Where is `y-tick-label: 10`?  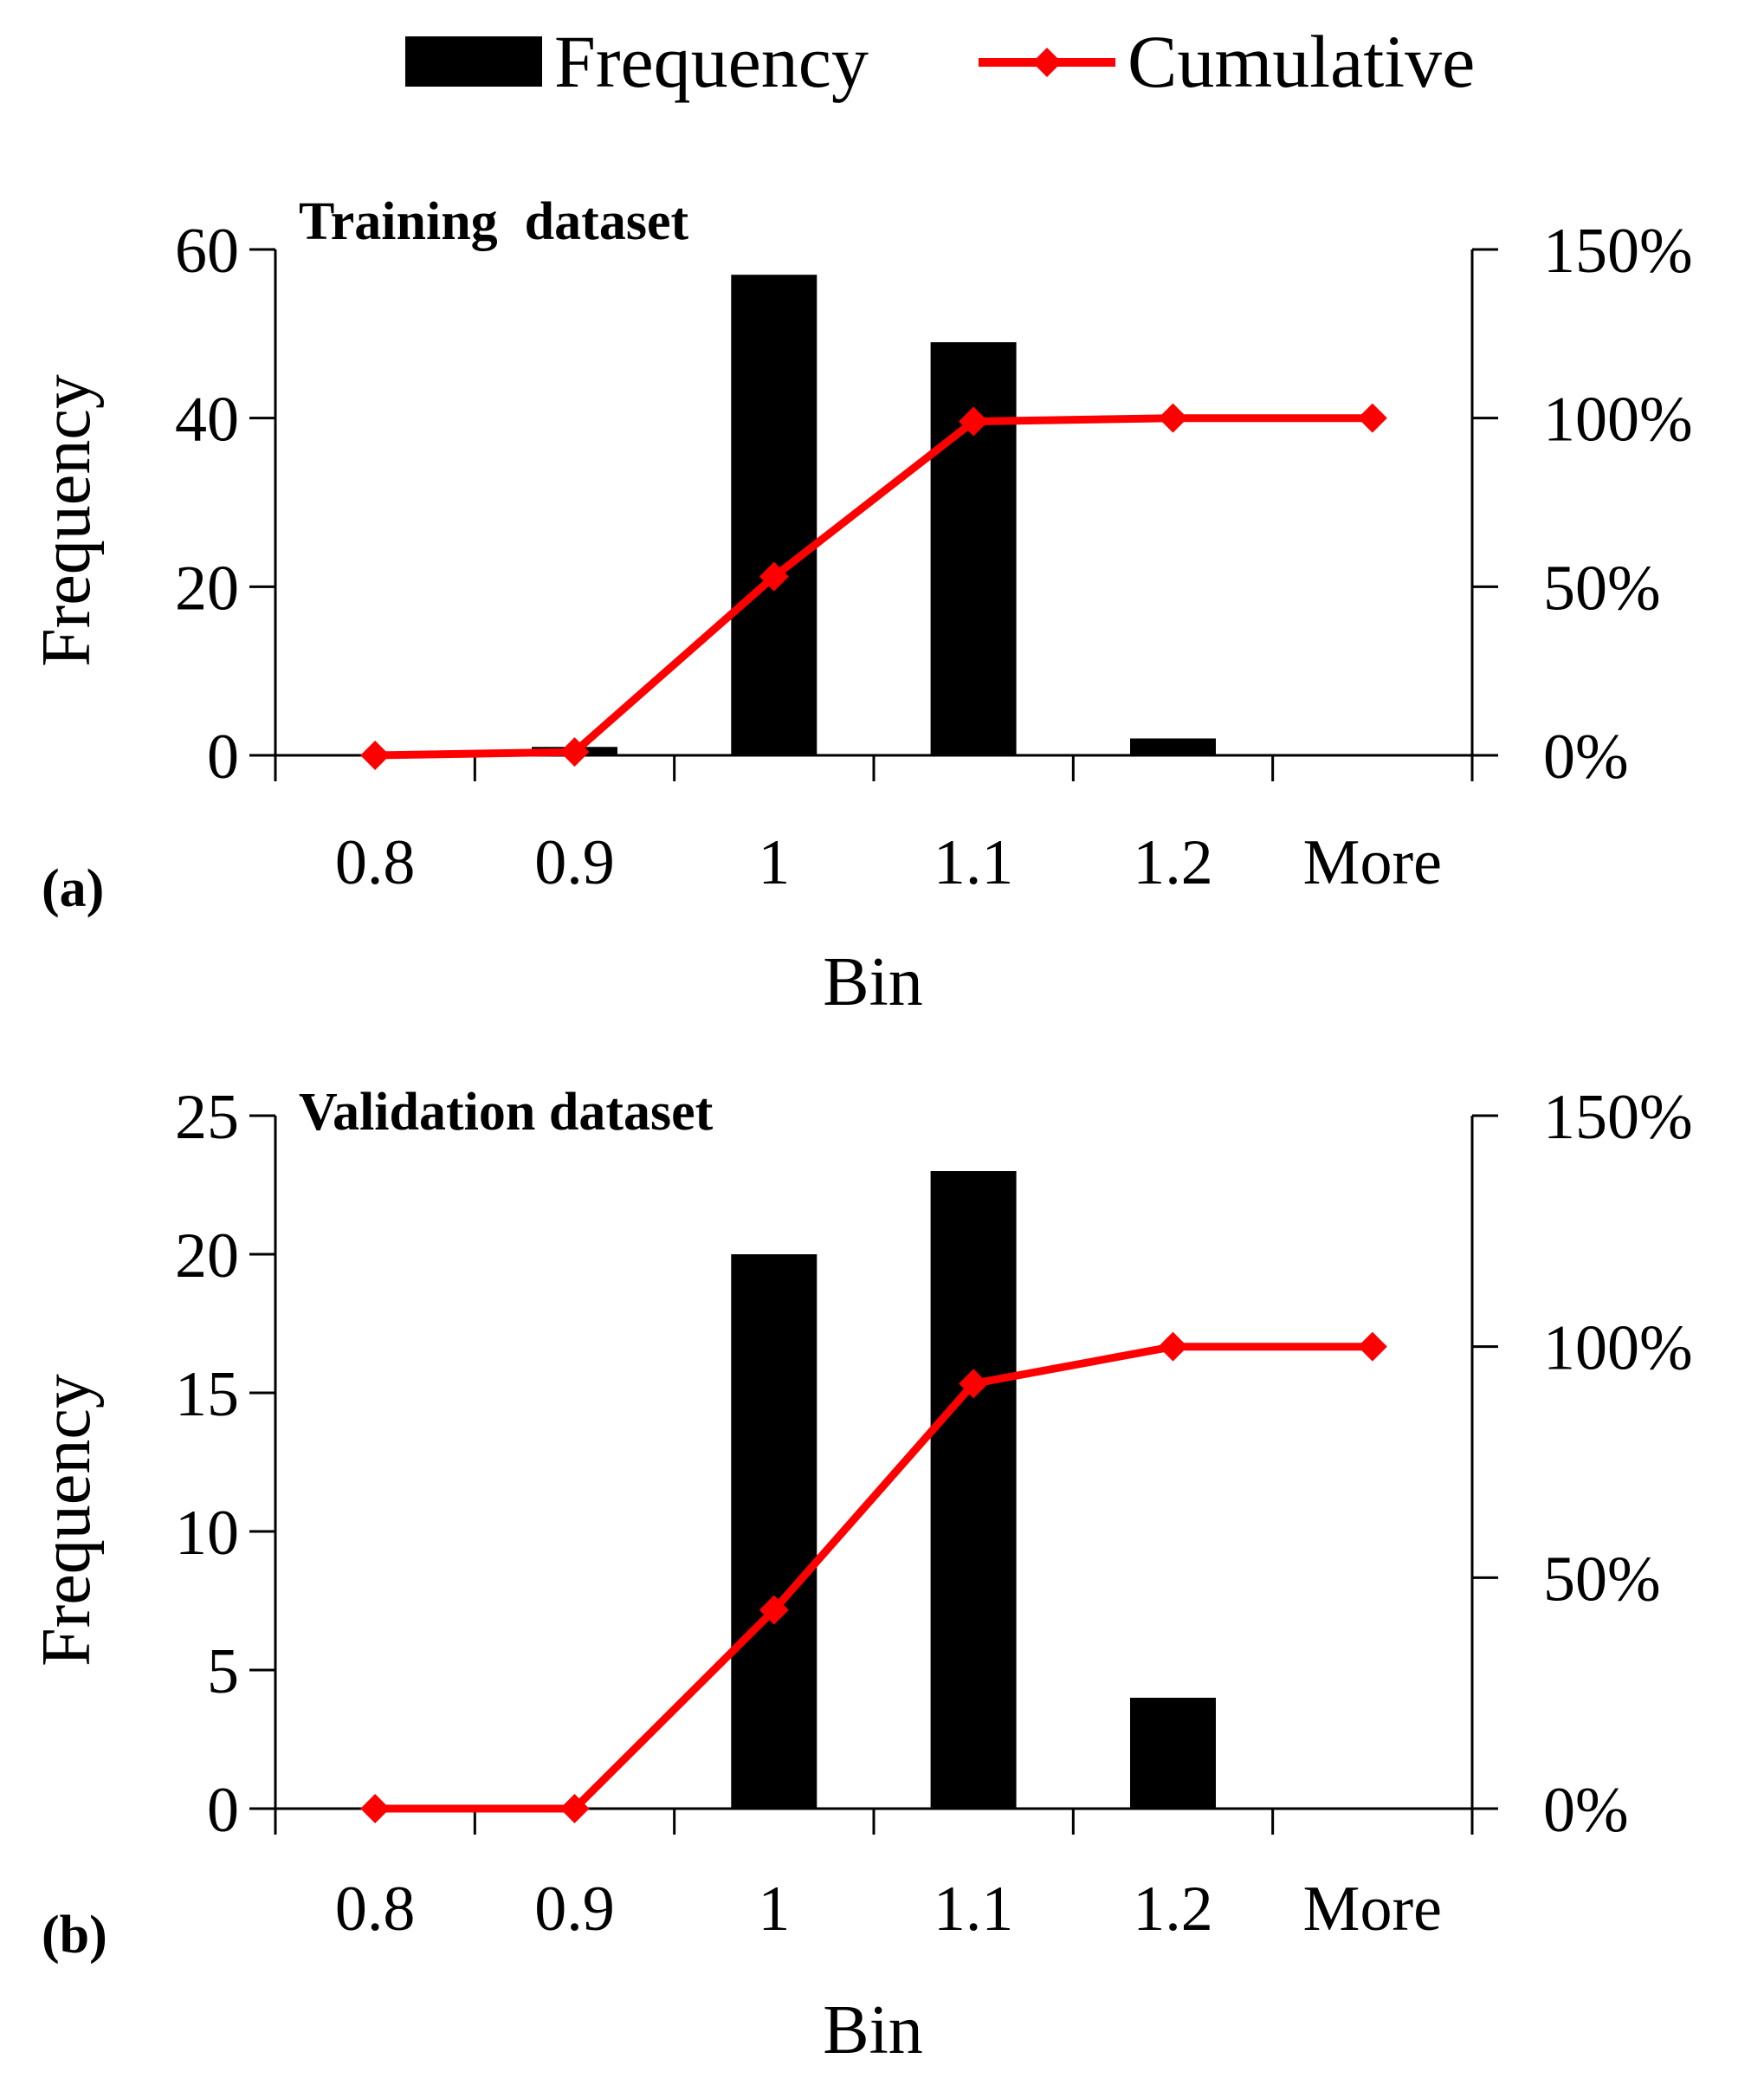
y-tick-label: 10 is located at coordinates (207, 1533).